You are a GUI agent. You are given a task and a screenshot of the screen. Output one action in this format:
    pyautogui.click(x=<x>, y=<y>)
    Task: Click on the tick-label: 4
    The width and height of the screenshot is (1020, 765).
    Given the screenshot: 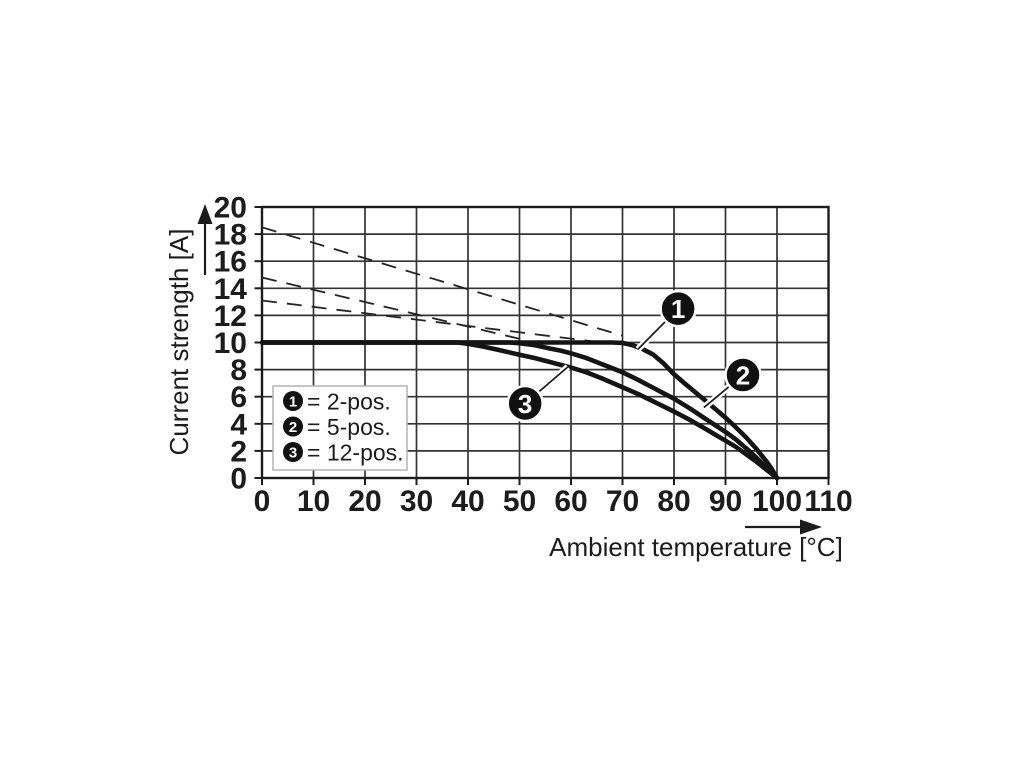 What is the action you would take?
    pyautogui.click(x=238, y=424)
    